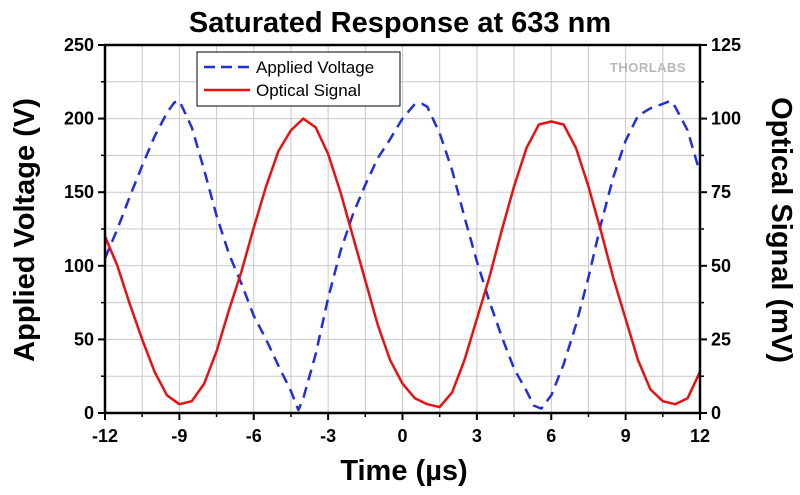 This screenshot has width=800, height=495. I want to click on y2-tick-label: 125, so click(726, 45).